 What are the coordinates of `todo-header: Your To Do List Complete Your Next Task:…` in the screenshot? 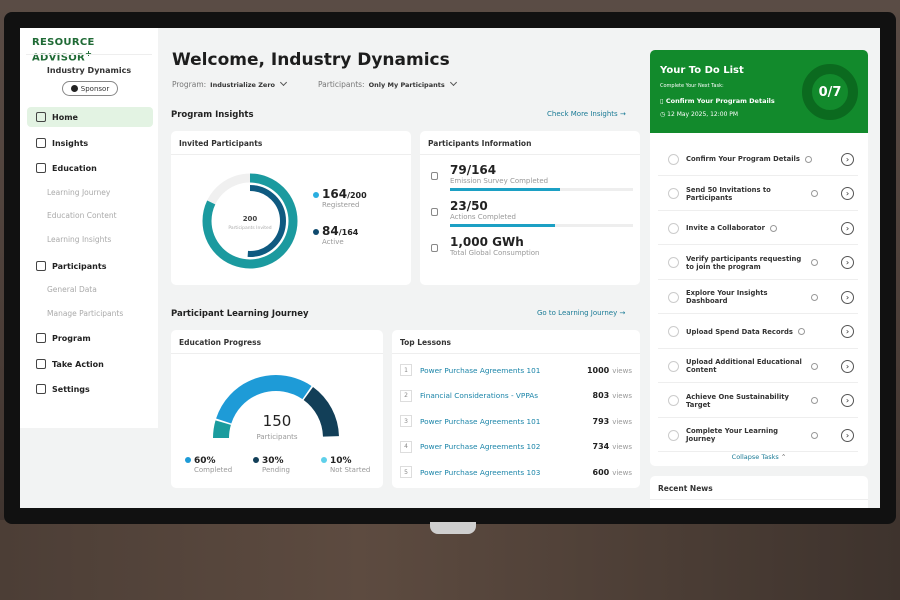 It's located at (759, 91).